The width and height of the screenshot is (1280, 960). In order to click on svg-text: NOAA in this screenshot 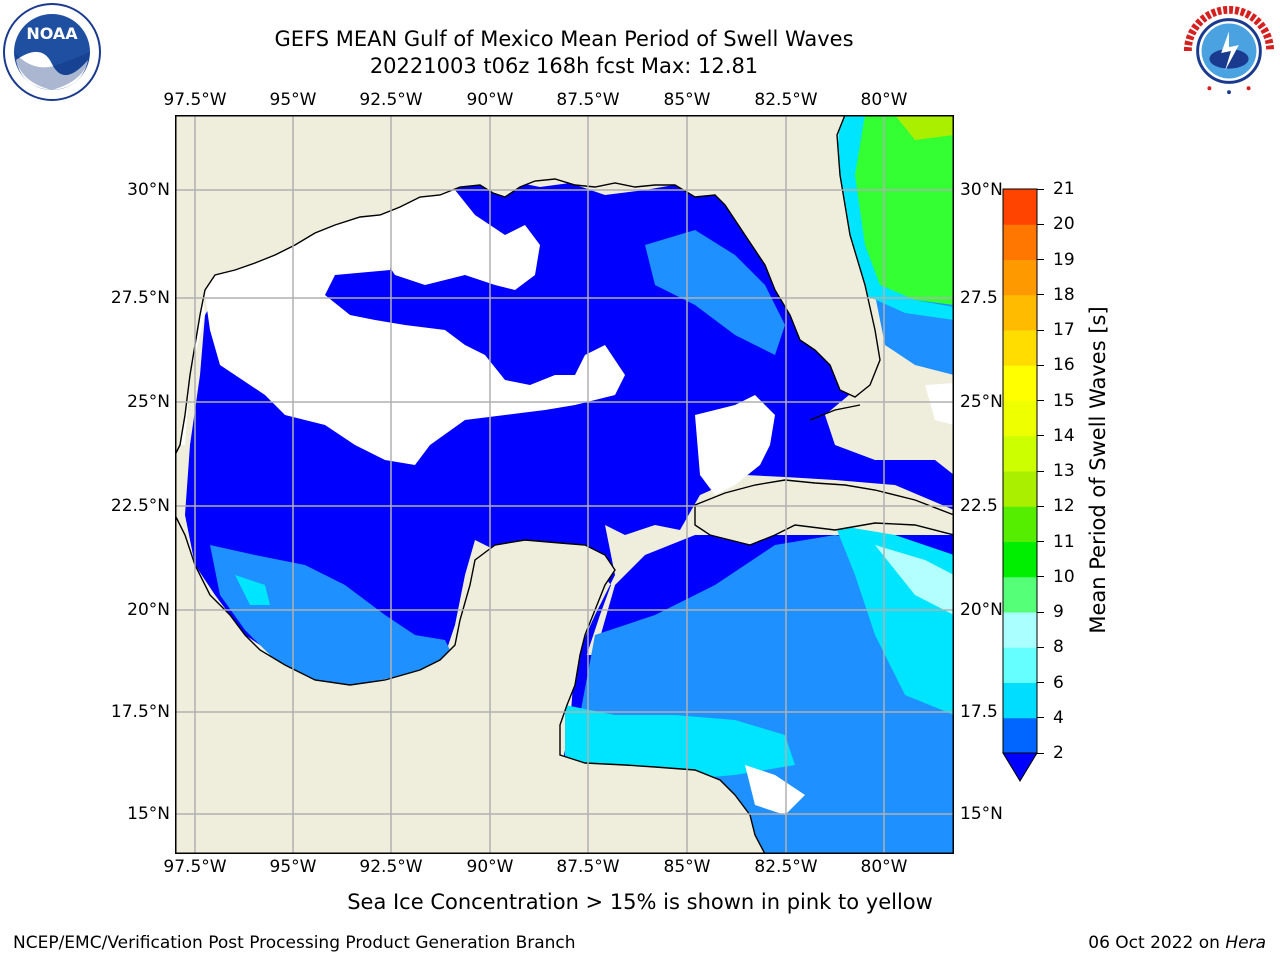, I will do `click(52, 33)`.